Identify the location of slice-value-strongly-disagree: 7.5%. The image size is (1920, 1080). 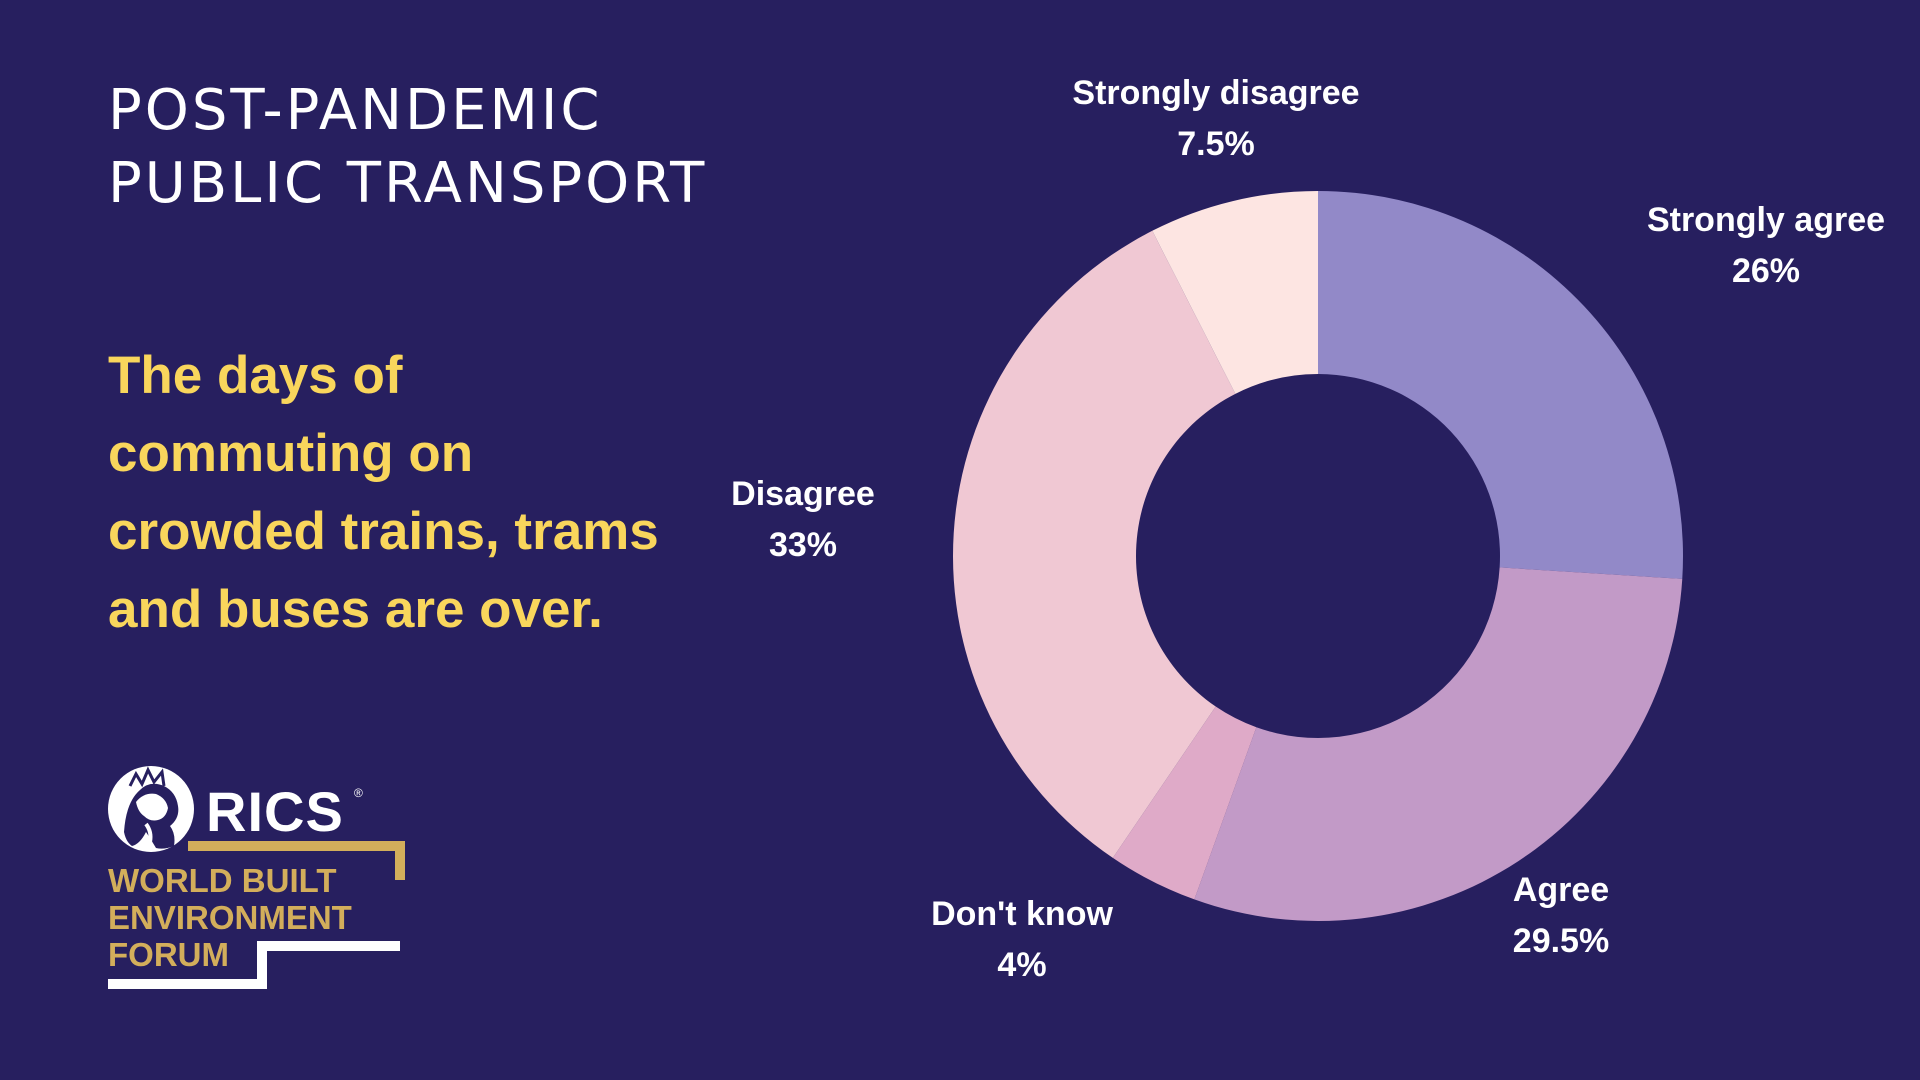
(1216, 144).